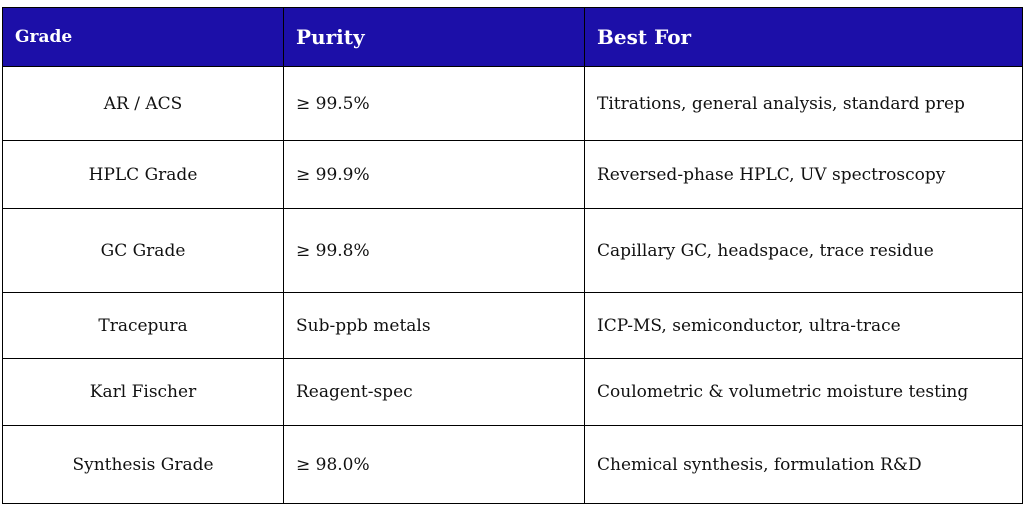 Image resolution: width=1024 pixels, height=511 pixels. I want to click on grade-cell: Tracepura, so click(143, 325).